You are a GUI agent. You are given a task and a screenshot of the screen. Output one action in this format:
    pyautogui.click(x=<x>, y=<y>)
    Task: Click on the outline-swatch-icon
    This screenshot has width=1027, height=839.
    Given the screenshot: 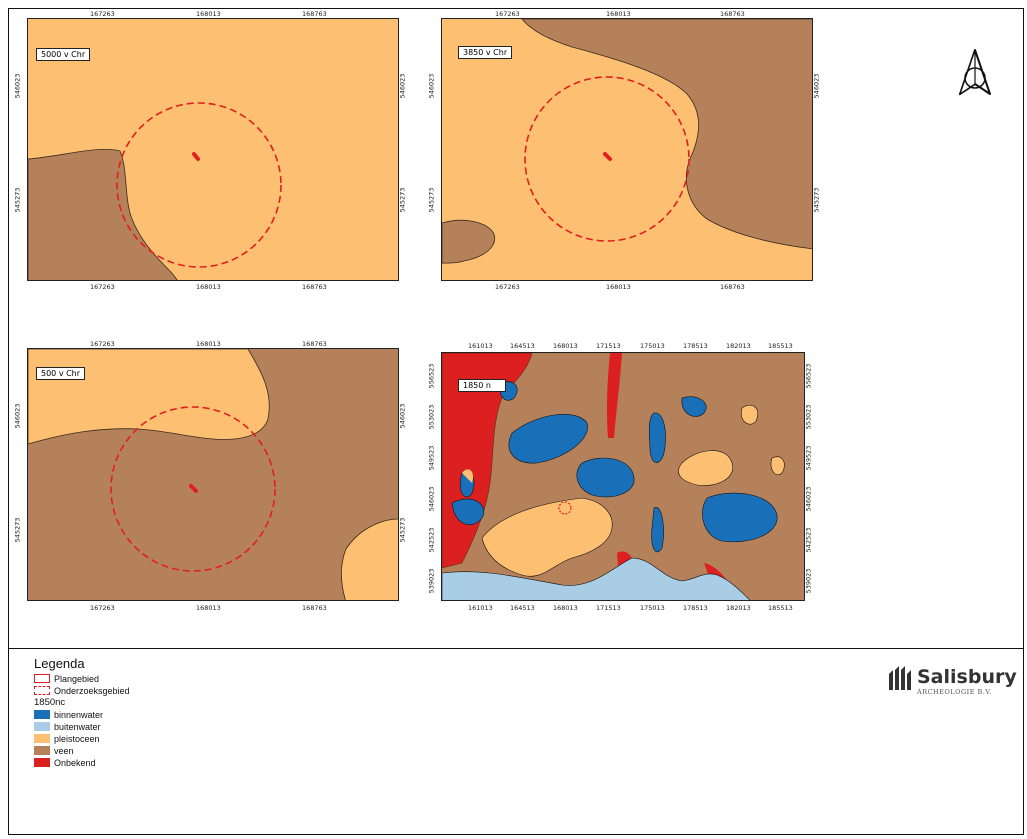 What is the action you would take?
    pyautogui.click(x=42, y=678)
    